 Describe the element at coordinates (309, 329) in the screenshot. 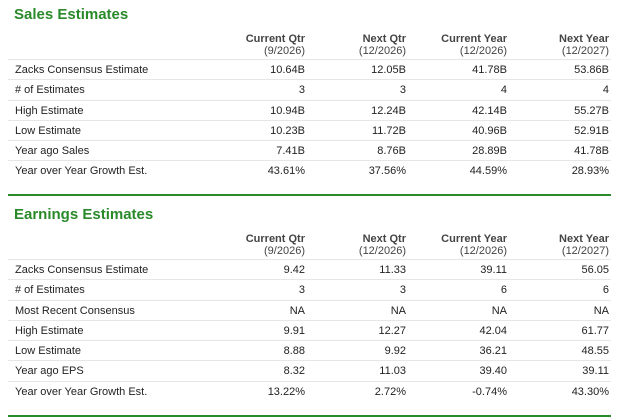

I see `table-row: High Estimate 9.91 12.27 42.04 61.77` at that location.